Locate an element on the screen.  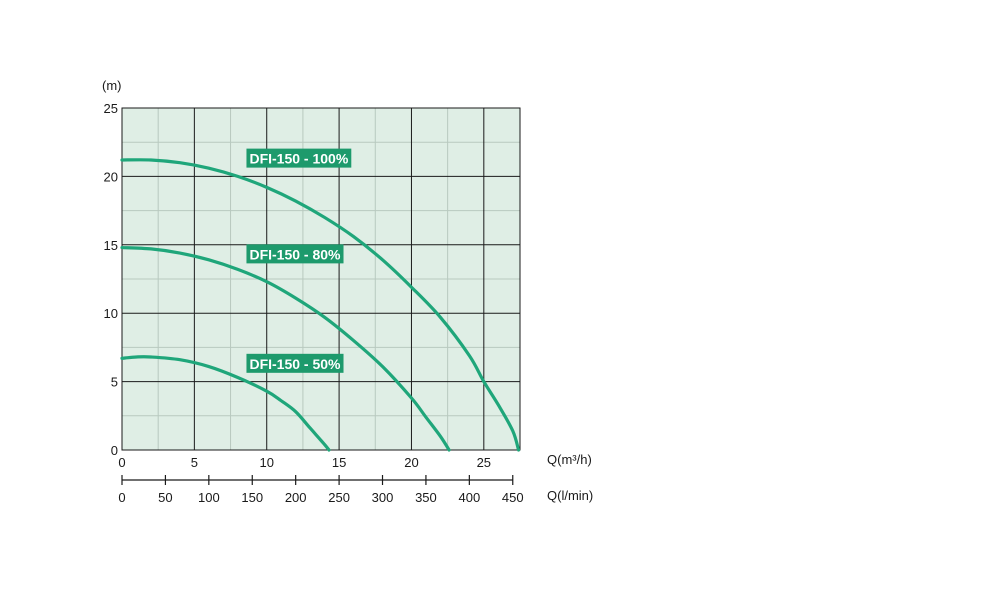
x2-tick-label: 150 is located at coordinates (252, 497).